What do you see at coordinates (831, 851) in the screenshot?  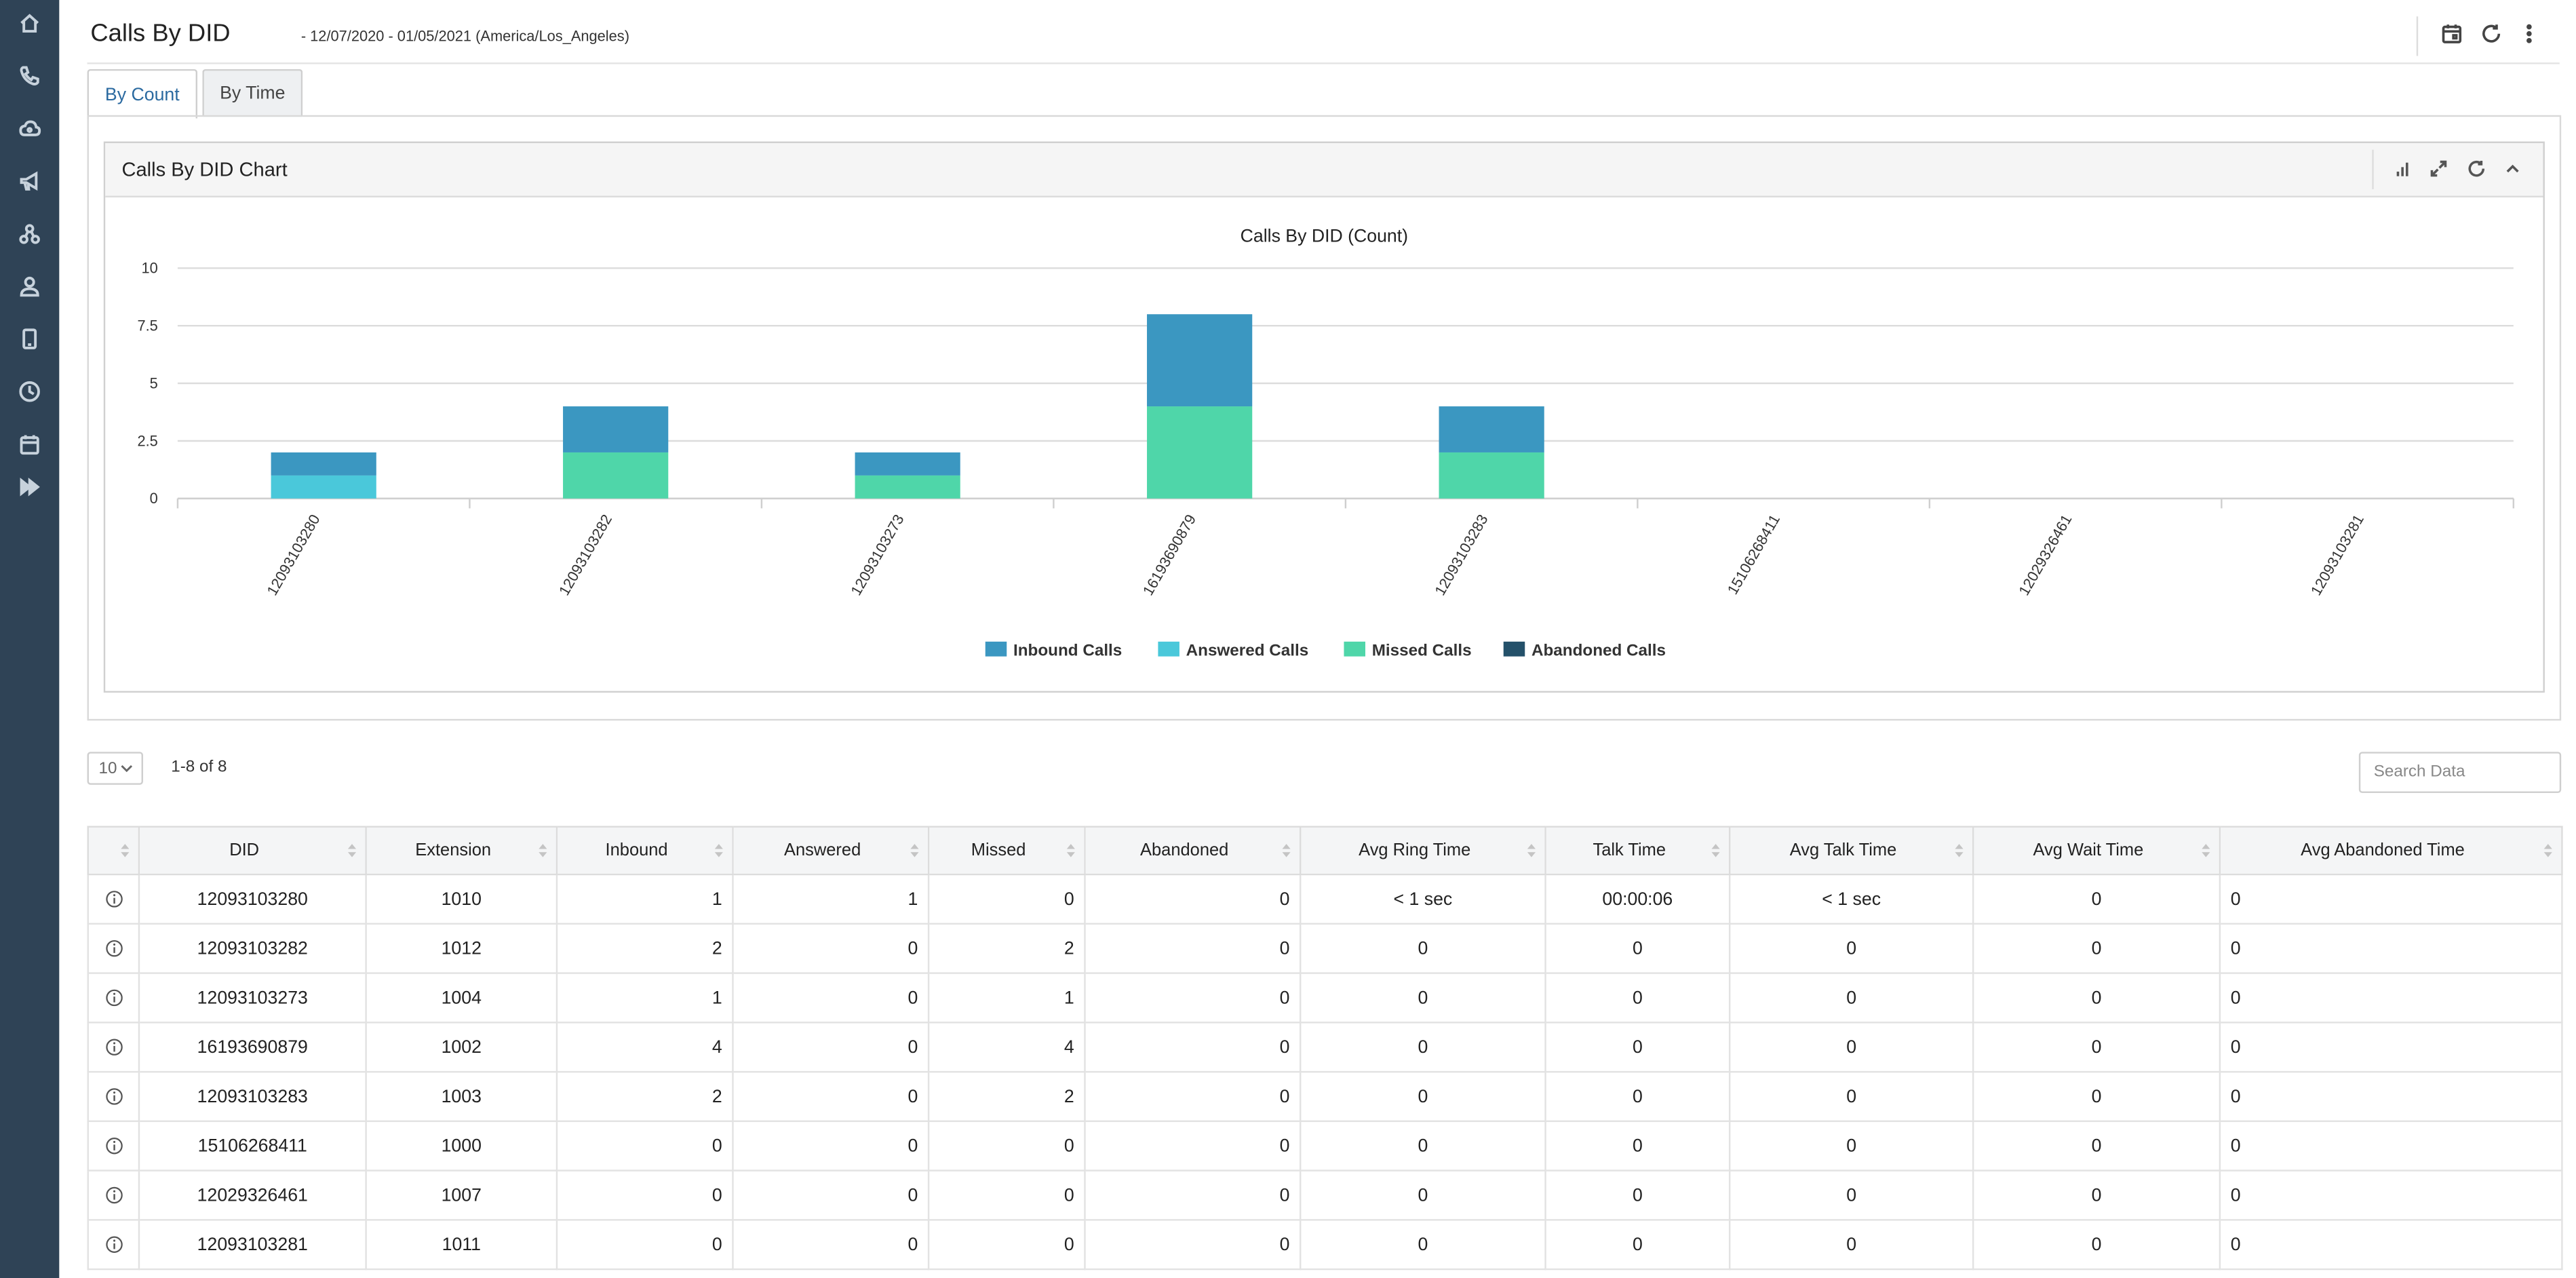 I see `column-header-answered: Answered` at bounding box center [831, 851].